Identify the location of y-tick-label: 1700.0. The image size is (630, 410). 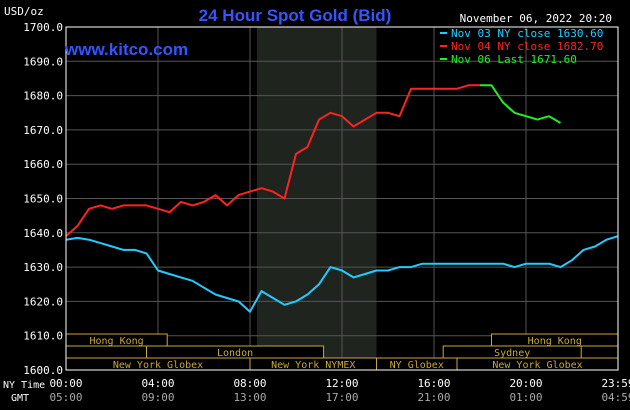
(43, 27).